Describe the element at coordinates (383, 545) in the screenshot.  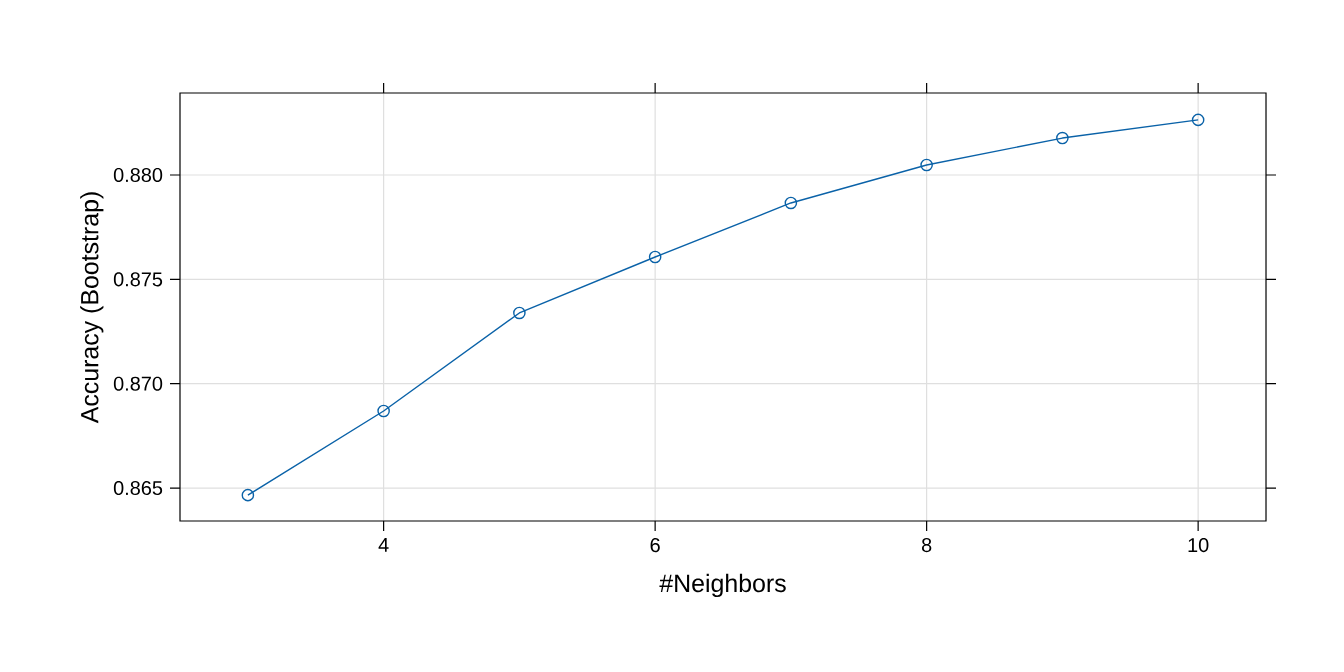
I see `x-tick-label: 4` at that location.